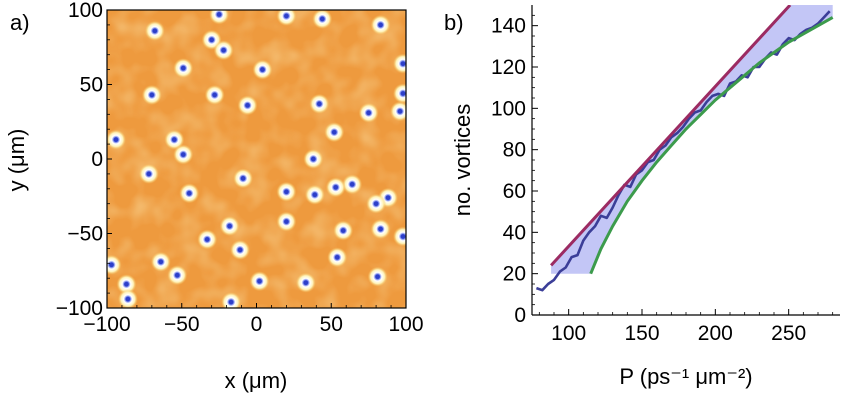 The height and width of the screenshot is (400, 864). I want to click on b-ytick-label: 100, so click(508, 108).